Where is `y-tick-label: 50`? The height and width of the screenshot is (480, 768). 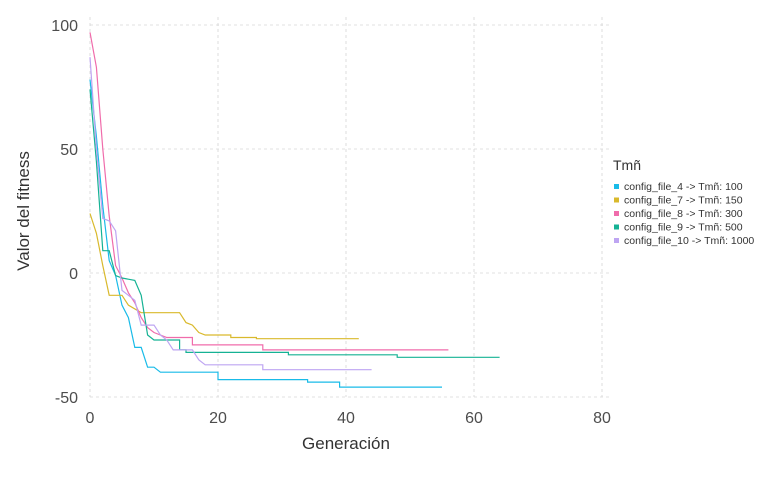 y-tick-label: 50 is located at coordinates (69, 150).